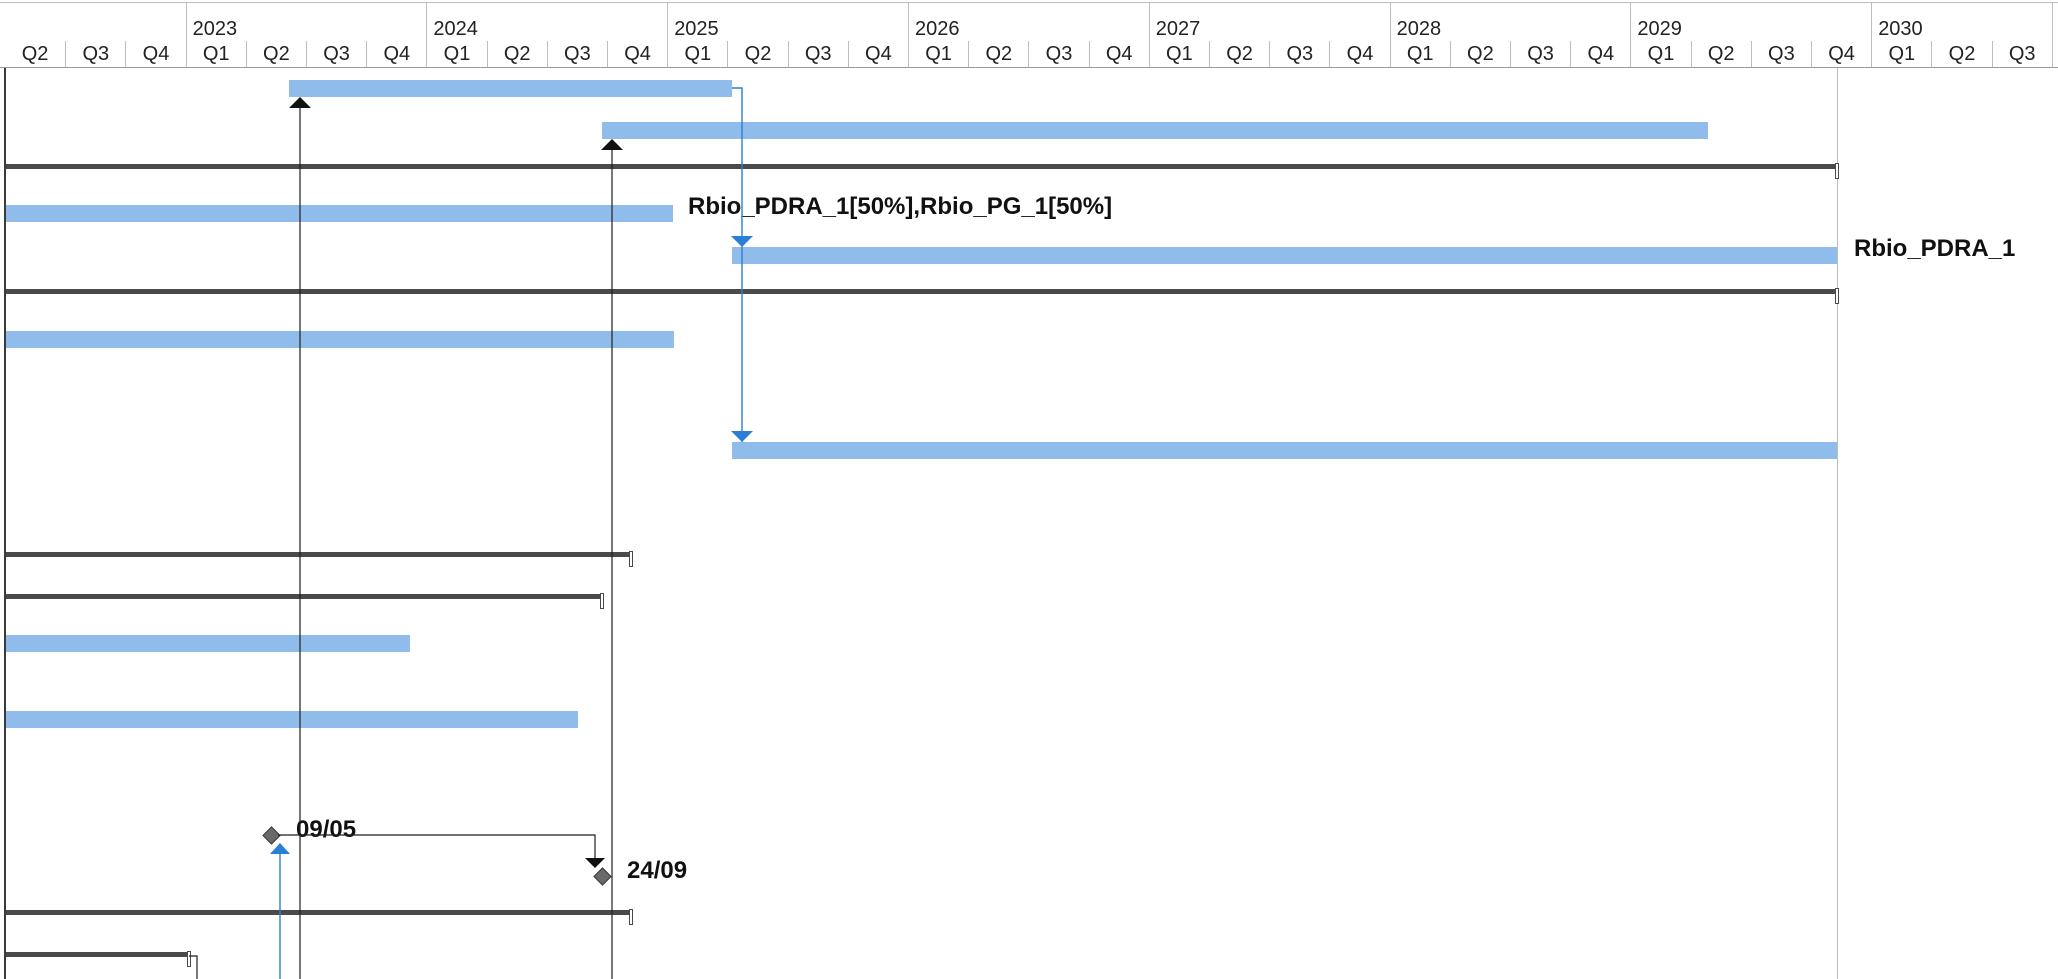 The image size is (2058, 979). What do you see at coordinates (306, 23) in the screenshot?
I see `year-cell: 2023` at bounding box center [306, 23].